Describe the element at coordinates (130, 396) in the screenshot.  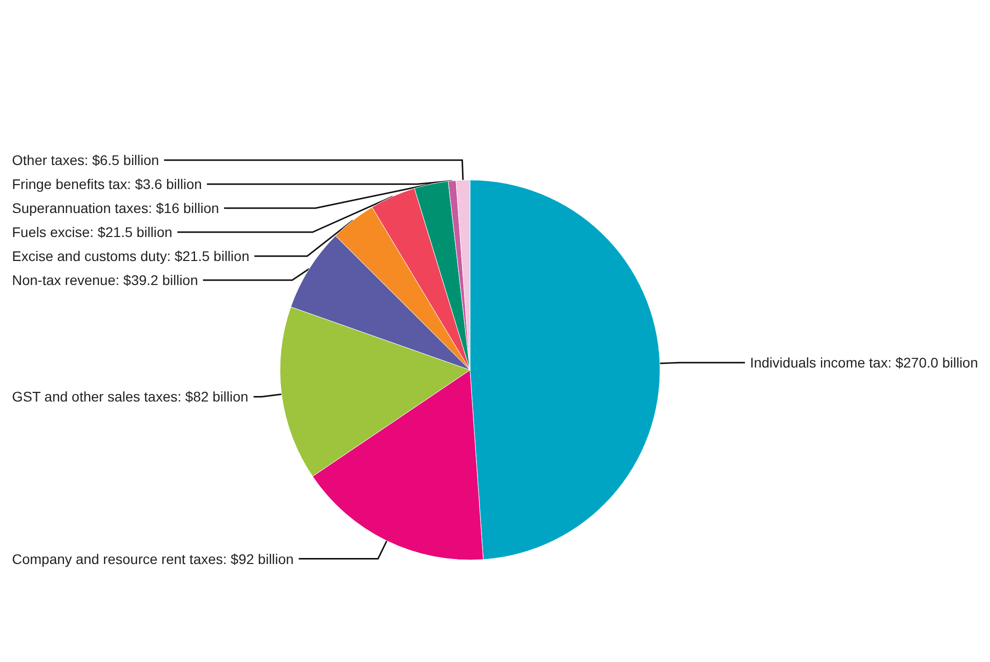
I see `slice-label: GST and other sales taxes: $82 billion` at that location.